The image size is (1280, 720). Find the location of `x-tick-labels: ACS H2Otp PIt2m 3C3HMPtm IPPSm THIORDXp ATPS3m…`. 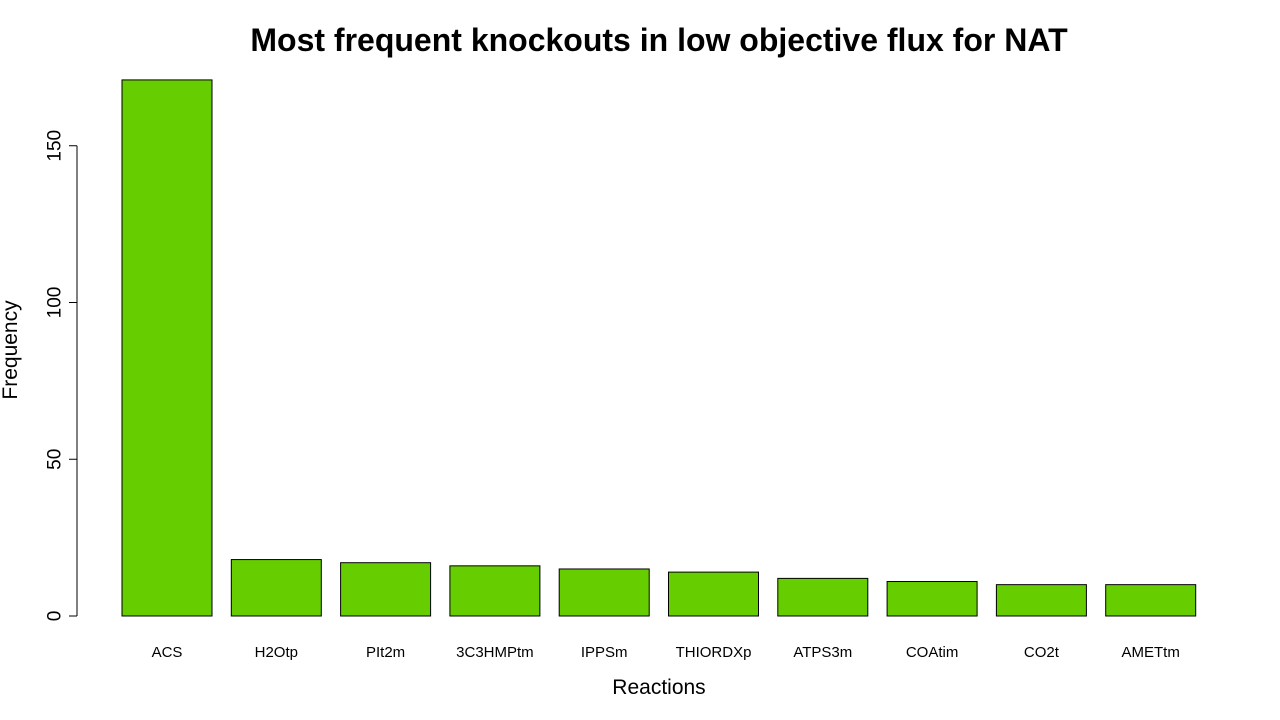

x-tick-labels: ACS H2Otp PIt2m 3C3HMPtm IPPSm THIORDXp ATPS3m… is located at coordinates (666, 652).